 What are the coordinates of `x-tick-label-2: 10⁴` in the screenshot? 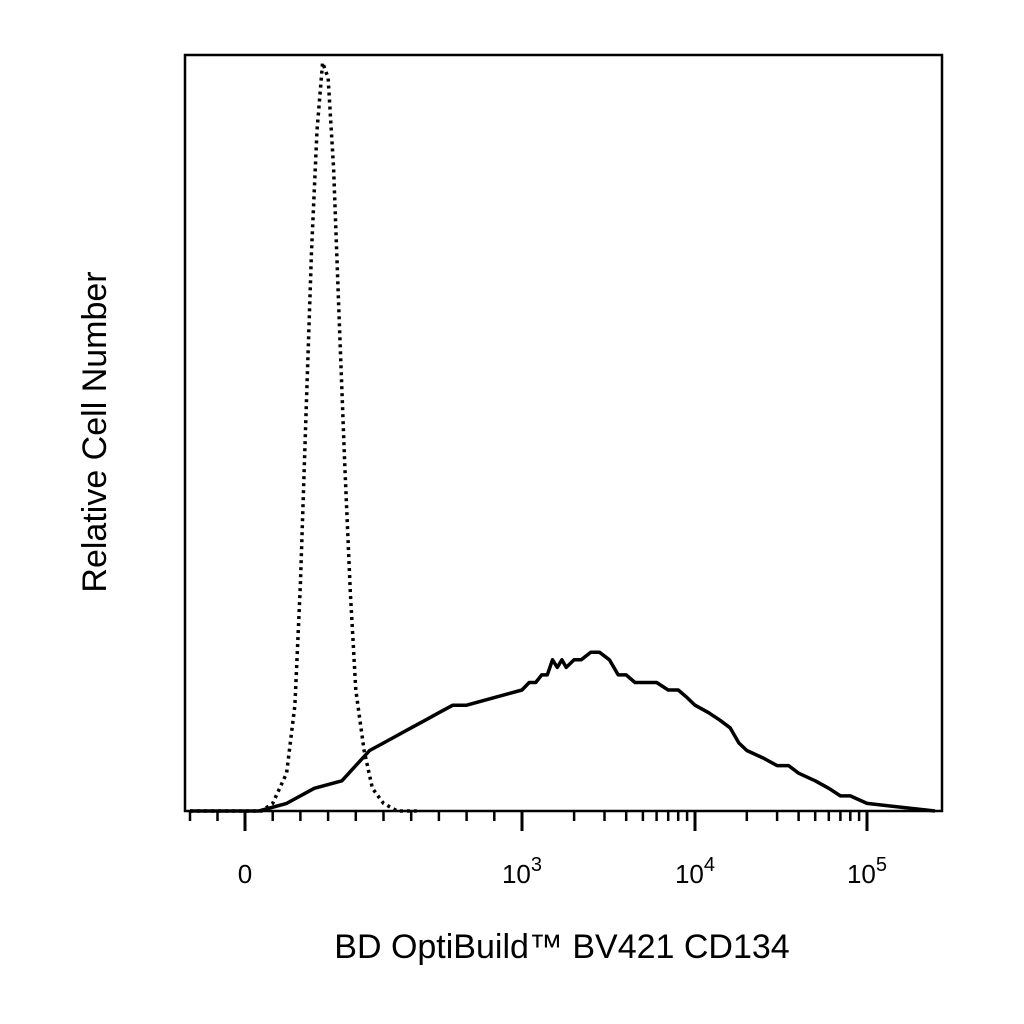 It's located at (695, 871).